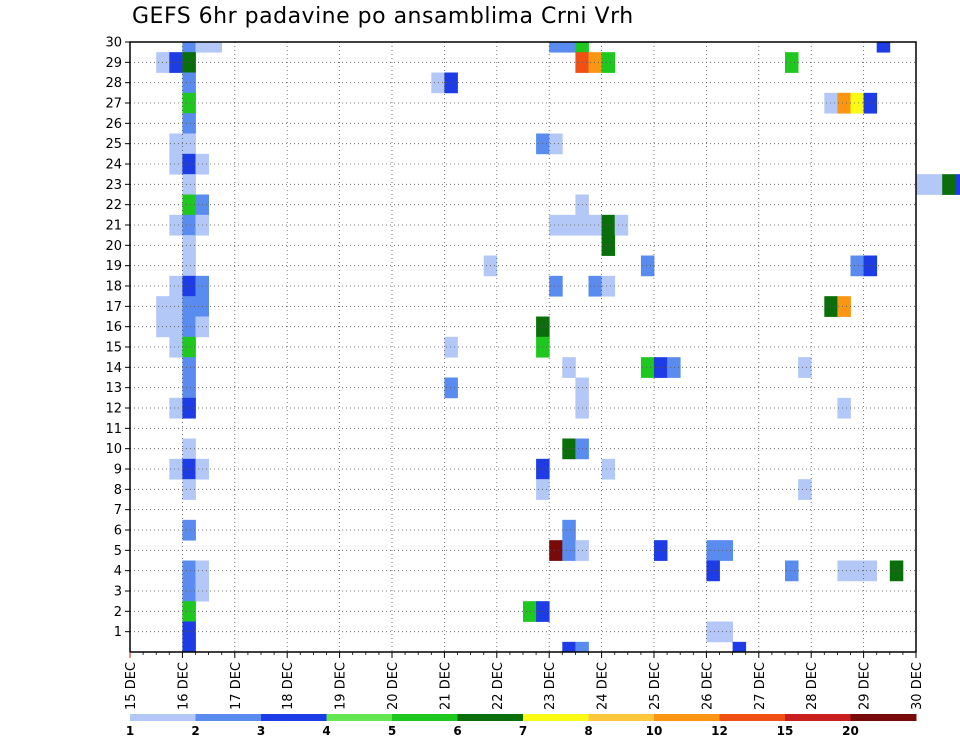 The height and width of the screenshot is (742, 960). Describe the element at coordinates (118, 592) in the screenshot. I see `y-tick-label: 3` at that location.